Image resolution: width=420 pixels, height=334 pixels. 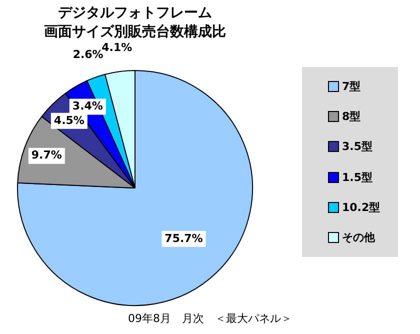 What do you see at coordinates (357, 177) in the screenshot?
I see `legend-label: 1.5型` at bounding box center [357, 177].